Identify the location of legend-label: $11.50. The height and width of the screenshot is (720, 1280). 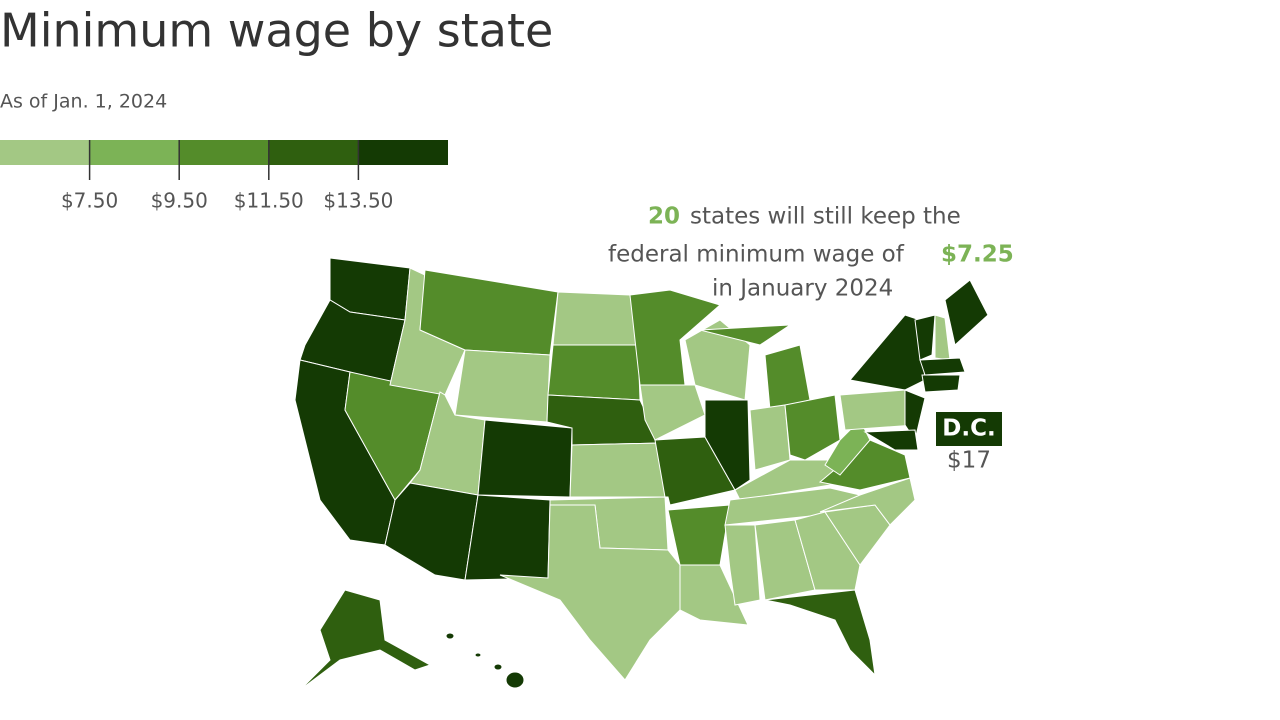
(269, 201).